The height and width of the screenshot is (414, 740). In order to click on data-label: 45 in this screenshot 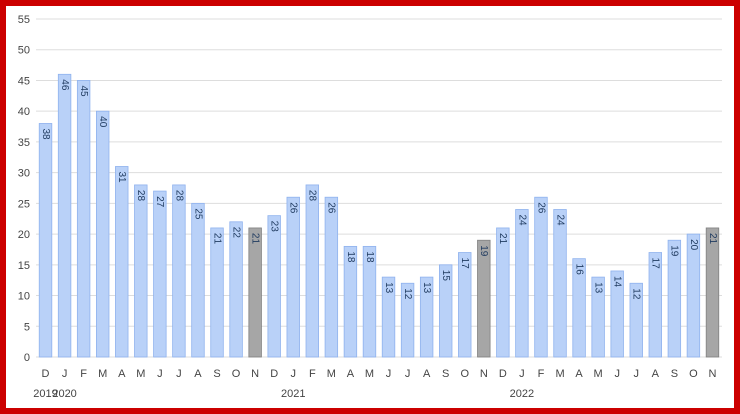, I will do `click(83, 91)`.